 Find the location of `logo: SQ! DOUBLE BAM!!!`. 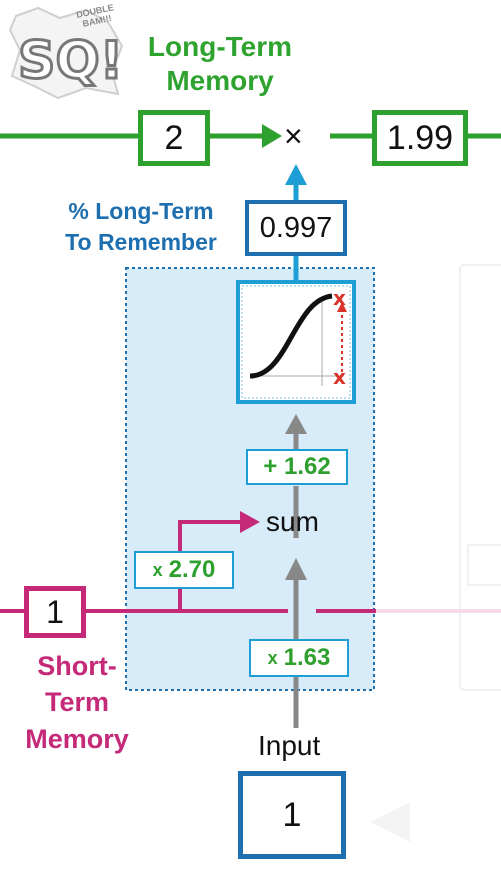

logo: SQ! DOUBLE BAM!!! is located at coordinates (67, 51).